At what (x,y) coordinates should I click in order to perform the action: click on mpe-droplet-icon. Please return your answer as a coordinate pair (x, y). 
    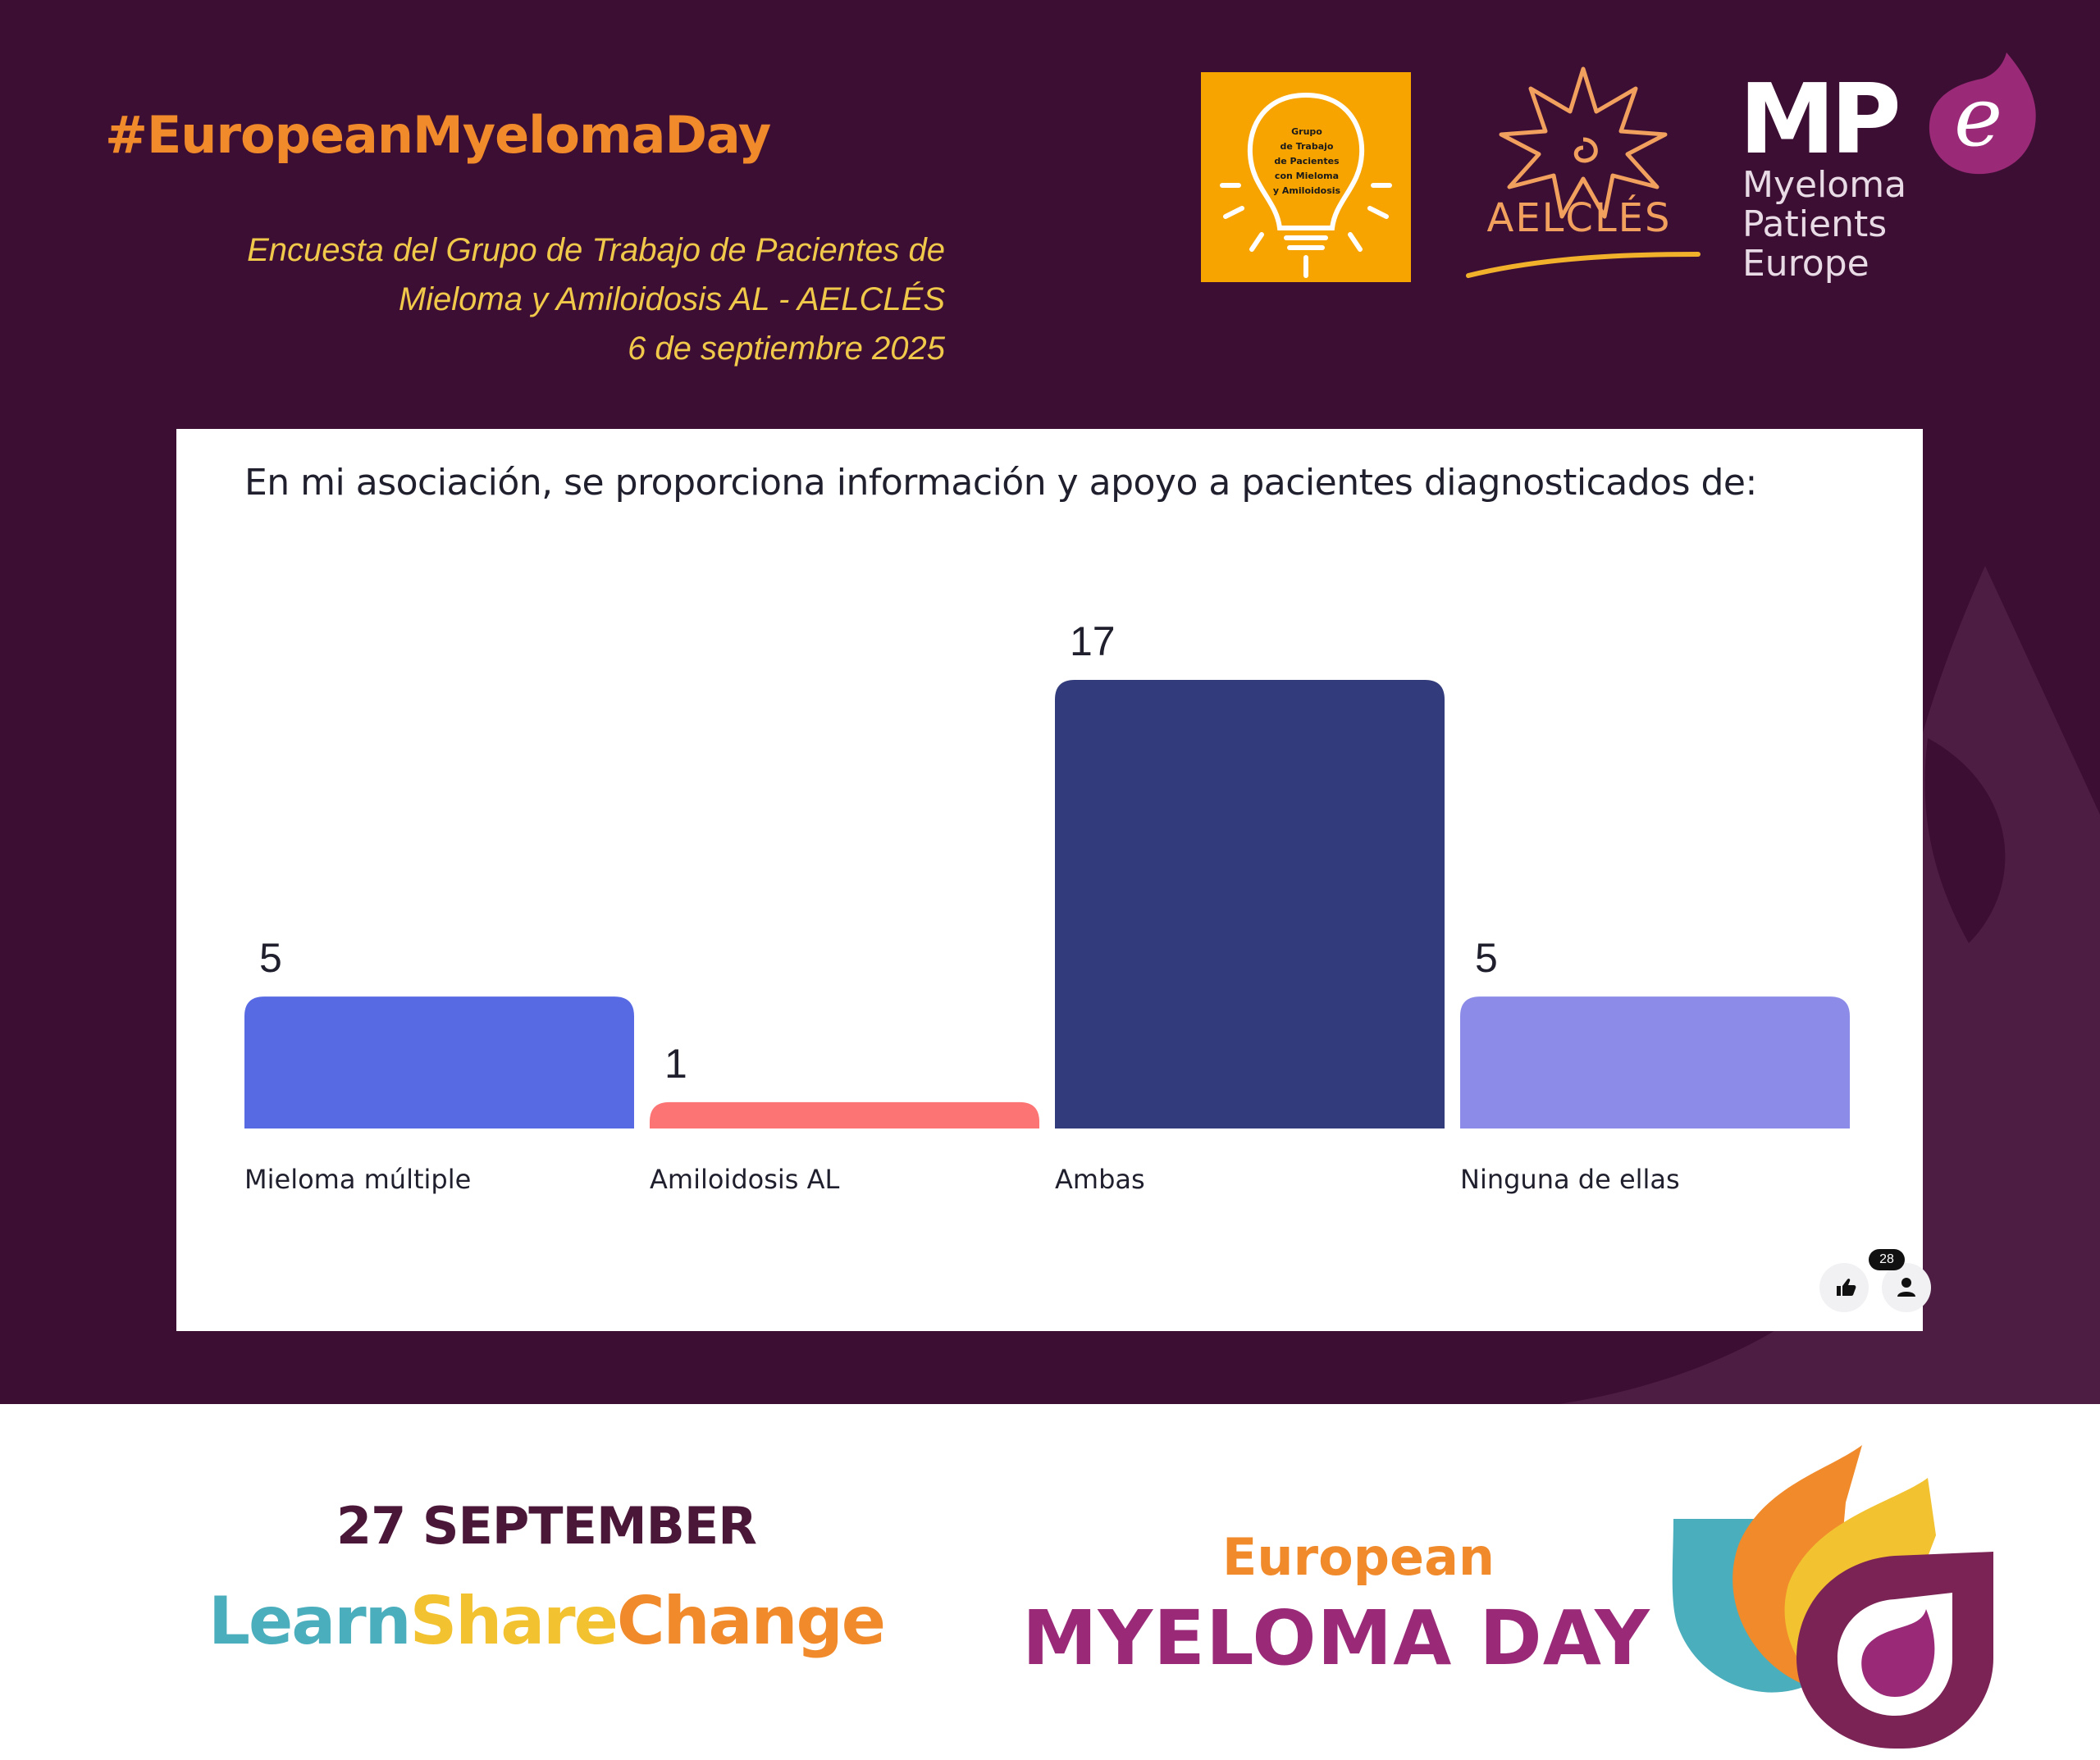
    Looking at the image, I should click on (1983, 113).